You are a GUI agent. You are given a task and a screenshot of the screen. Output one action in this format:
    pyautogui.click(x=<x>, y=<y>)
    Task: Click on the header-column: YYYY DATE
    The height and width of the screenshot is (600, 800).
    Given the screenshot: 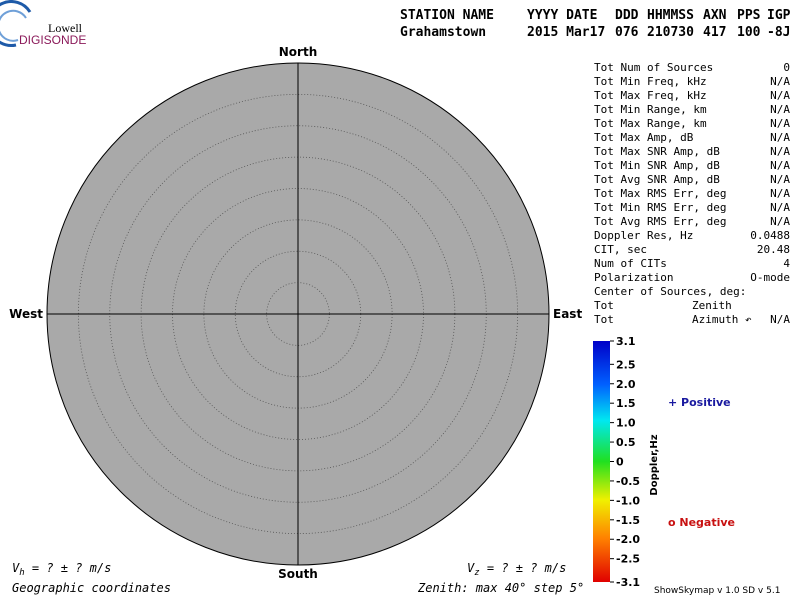 What is the action you would take?
    pyautogui.click(x=562, y=15)
    